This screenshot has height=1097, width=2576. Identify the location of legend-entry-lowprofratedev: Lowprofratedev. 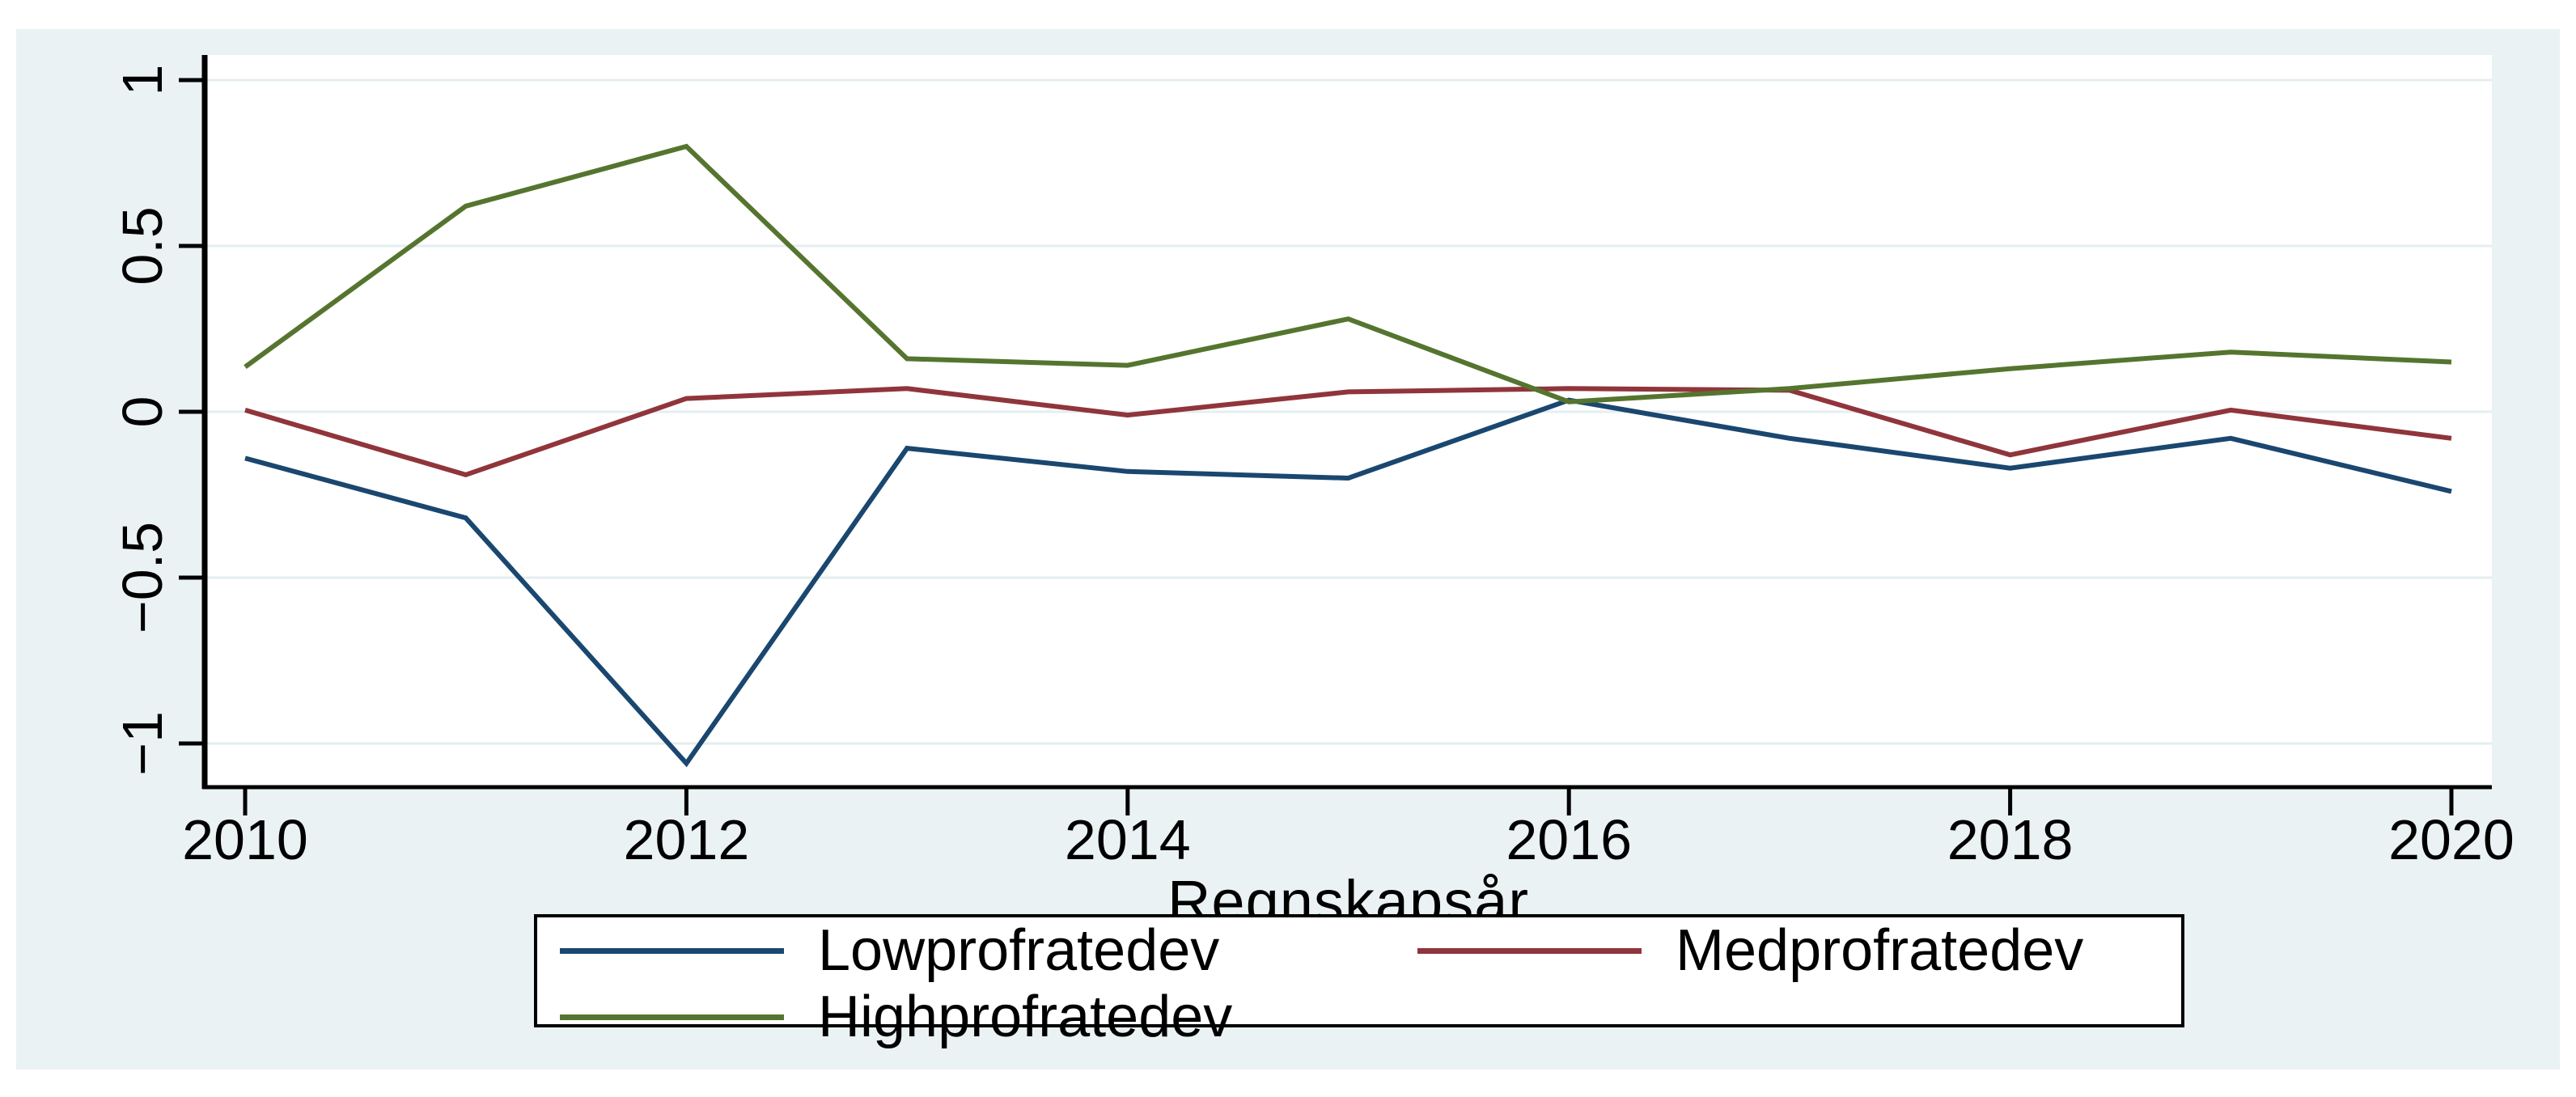
(988, 951).